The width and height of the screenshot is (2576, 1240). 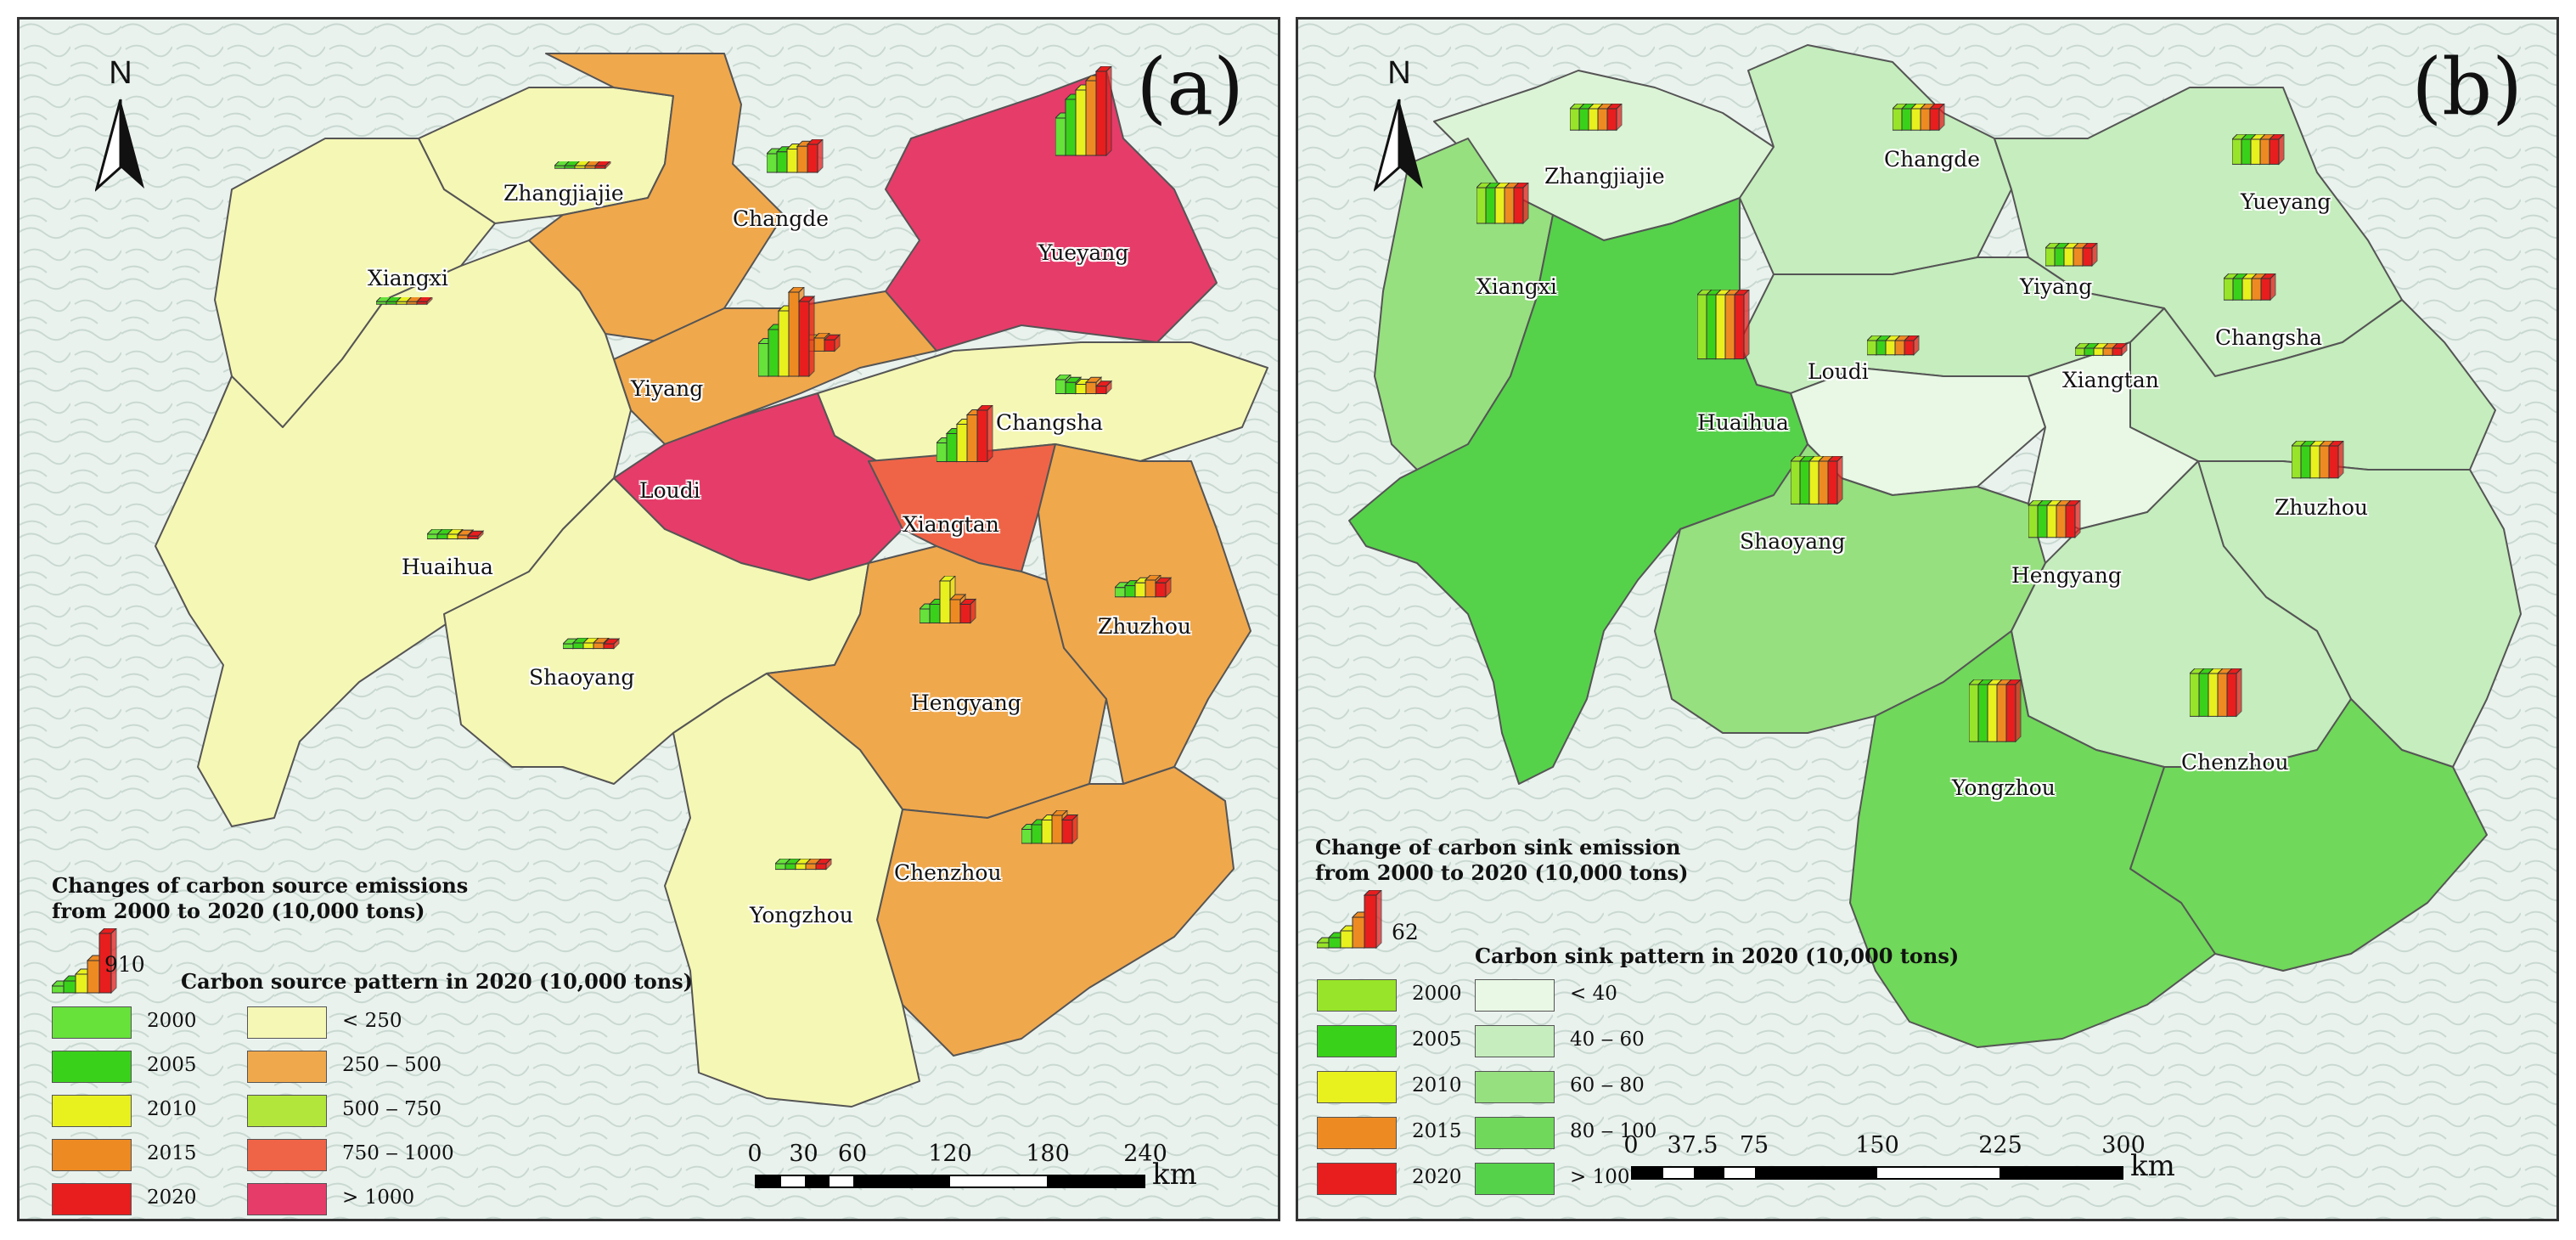 What do you see at coordinates (1145, 1154) in the screenshot?
I see `scale-tick: 240` at bounding box center [1145, 1154].